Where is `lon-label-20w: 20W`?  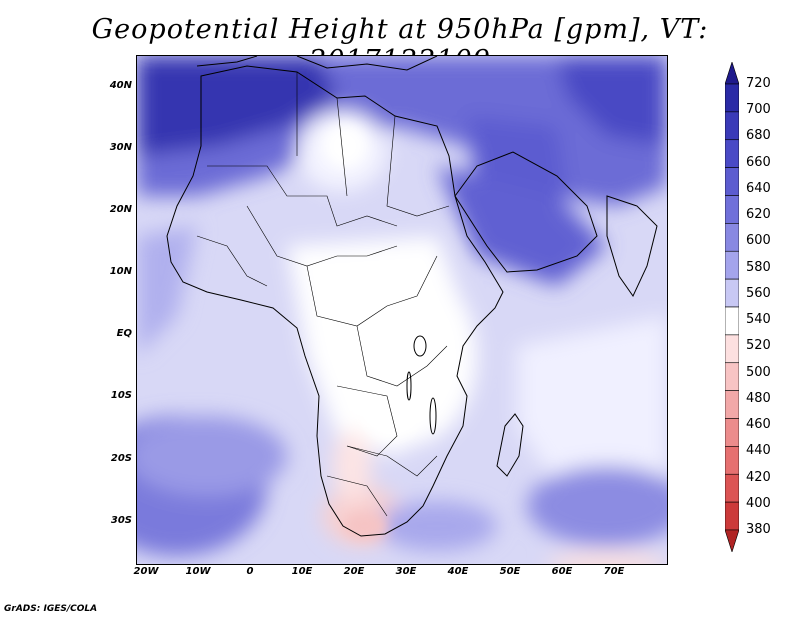
lon-label-20w: 20W is located at coordinates (146, 571).